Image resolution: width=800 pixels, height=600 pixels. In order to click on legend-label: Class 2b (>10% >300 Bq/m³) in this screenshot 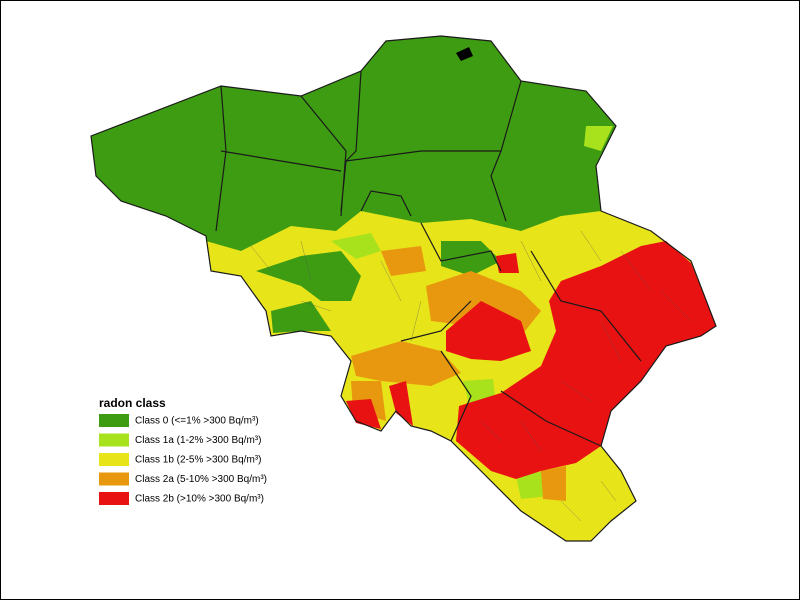, I will do `click(199, 499)`.